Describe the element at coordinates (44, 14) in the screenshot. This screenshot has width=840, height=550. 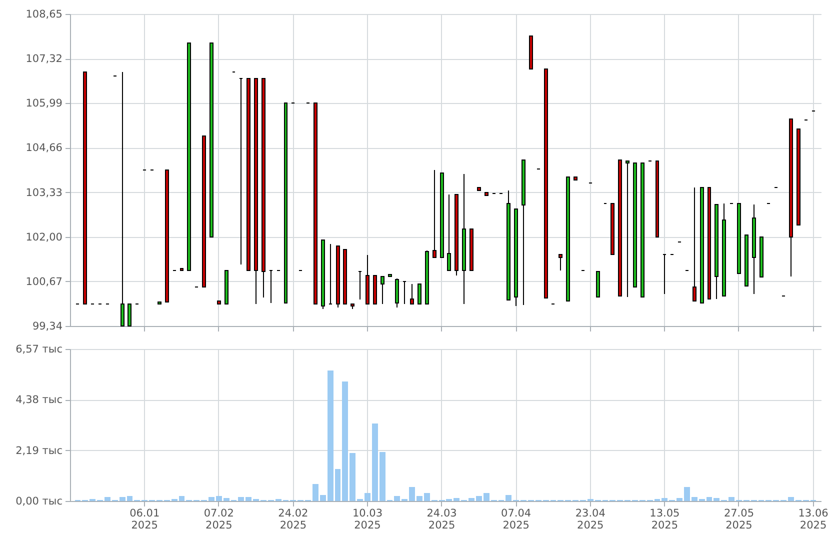
I see `y-tick-label: 108,65` at that location.